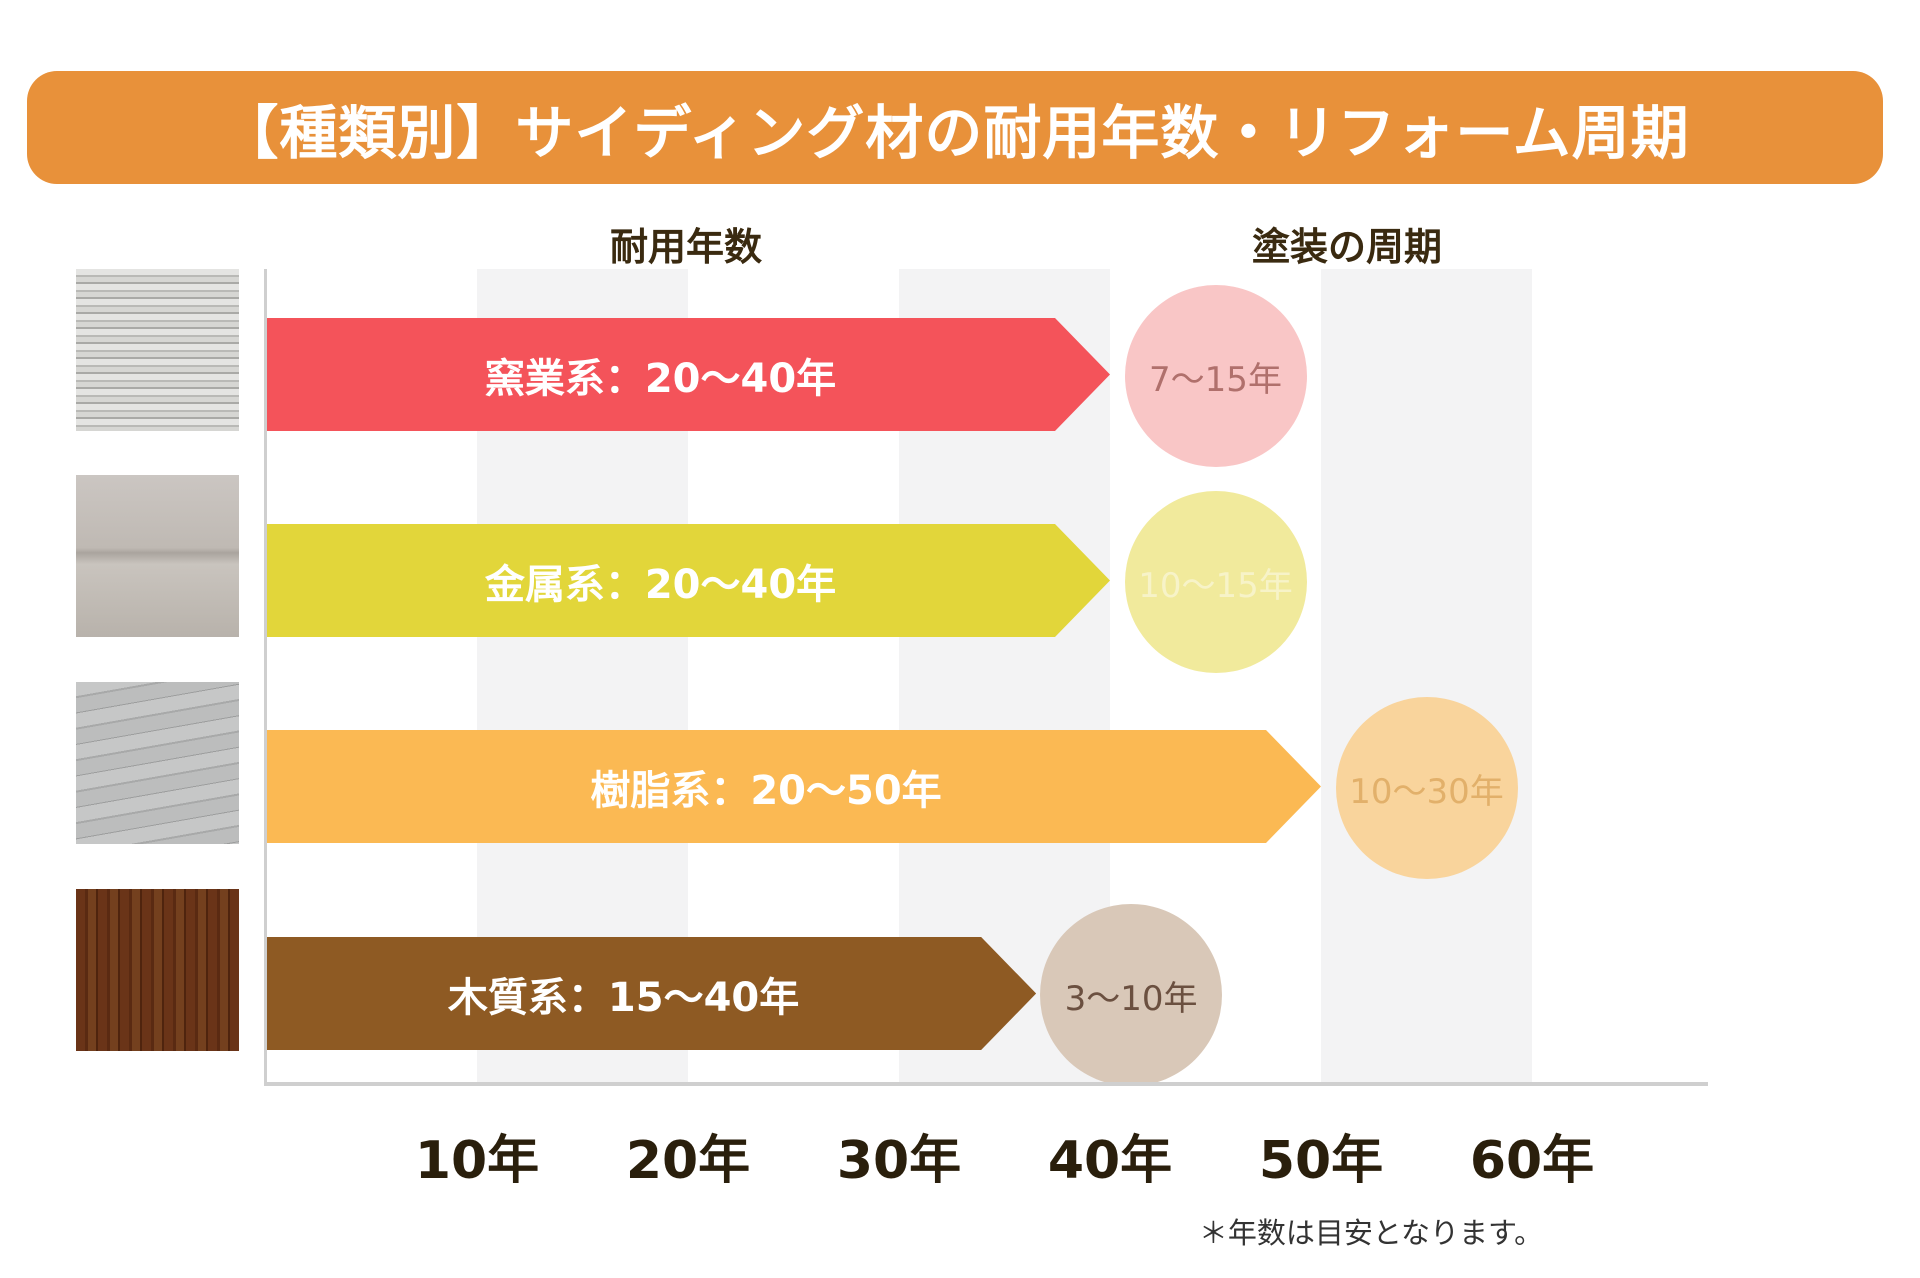 Image resolution: width=1920 pixels, height=1278 pixels. Describe the element at coordinates (477, 1161) in the screenshot. I see `x-tick-label: 10年` at that location.